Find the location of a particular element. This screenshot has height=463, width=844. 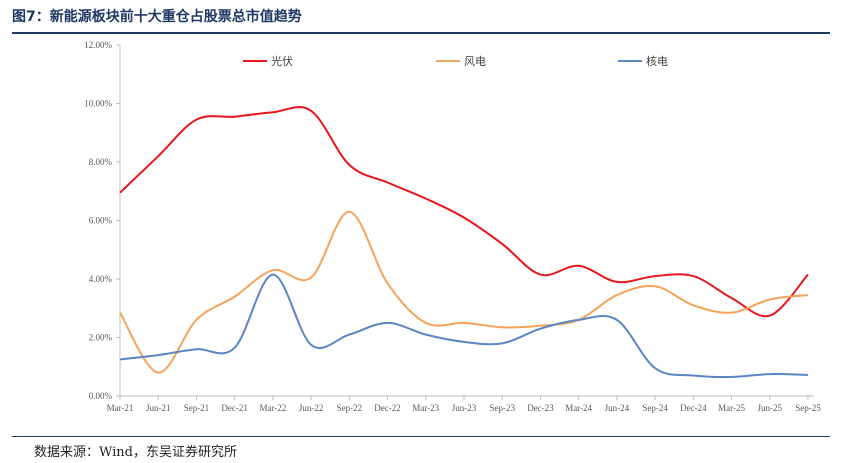

x-tick-label: Jun-22 is located at coordinates (311, 408).